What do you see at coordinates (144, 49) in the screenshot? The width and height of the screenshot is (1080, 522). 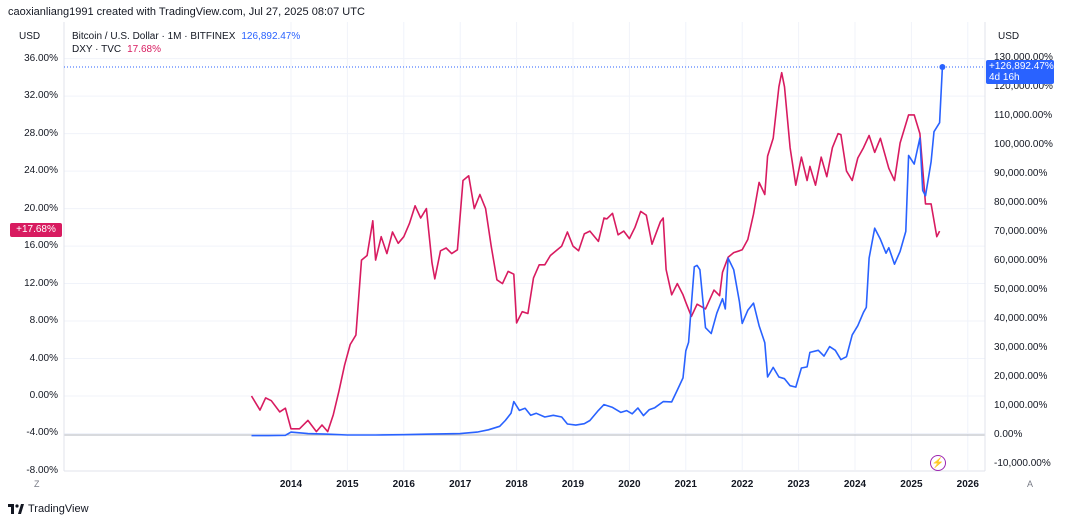 I see `legend-dxy-value: 17.68%` at bounding box center [144, 49].